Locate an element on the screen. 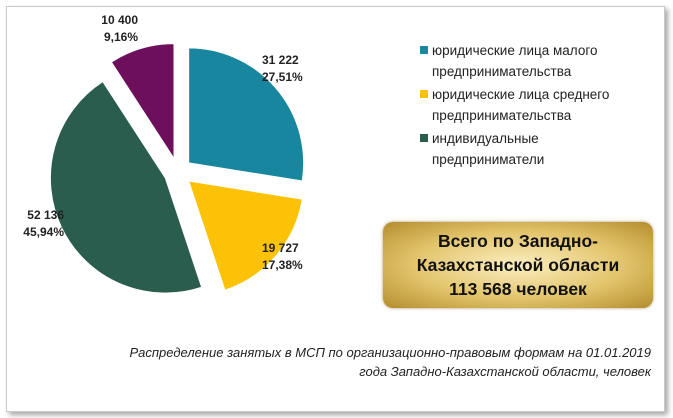 The width and height of the screenshot is (673, 418). data-label-small-legal: 31 222 27,51% is located at coordinates (282, 69).